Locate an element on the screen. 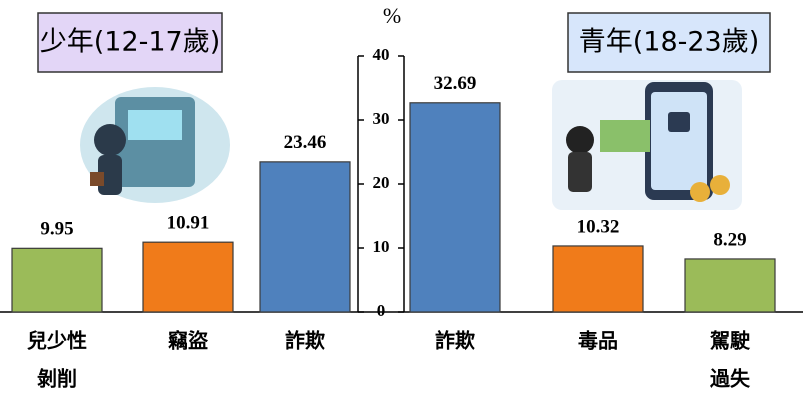 Image resolution: width=803 pixels, height=405 pixels. value-label: 9.95 is located at coordinates (56, 229).